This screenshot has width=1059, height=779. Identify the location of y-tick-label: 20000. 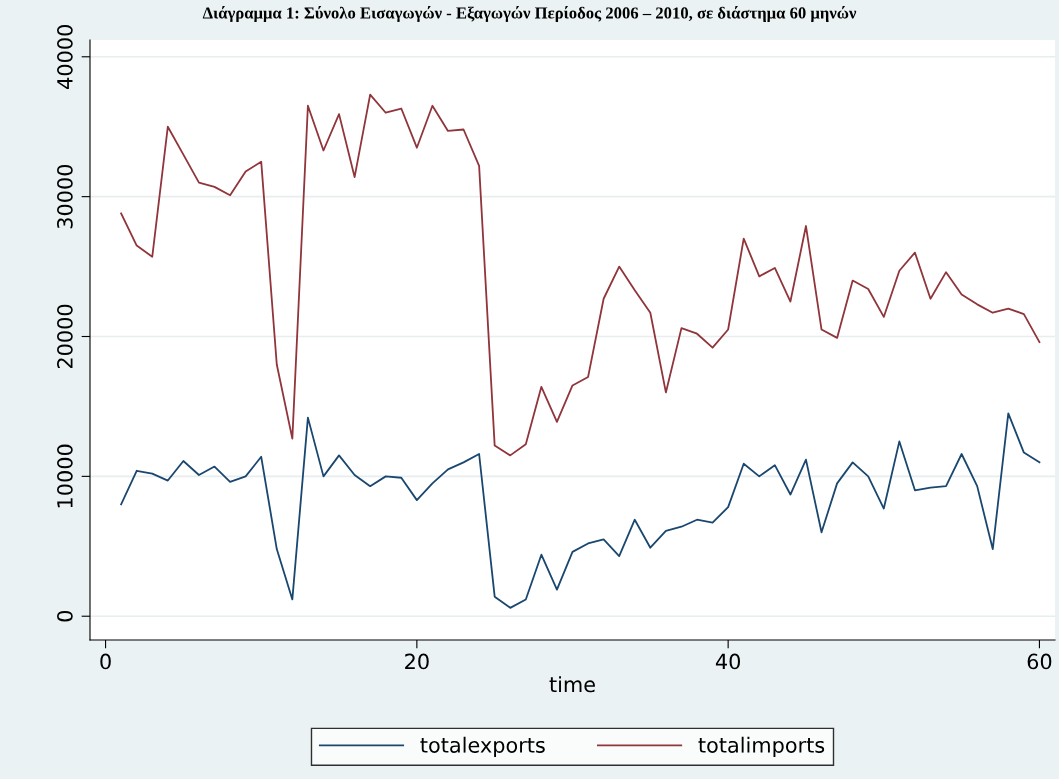
(65, 336).